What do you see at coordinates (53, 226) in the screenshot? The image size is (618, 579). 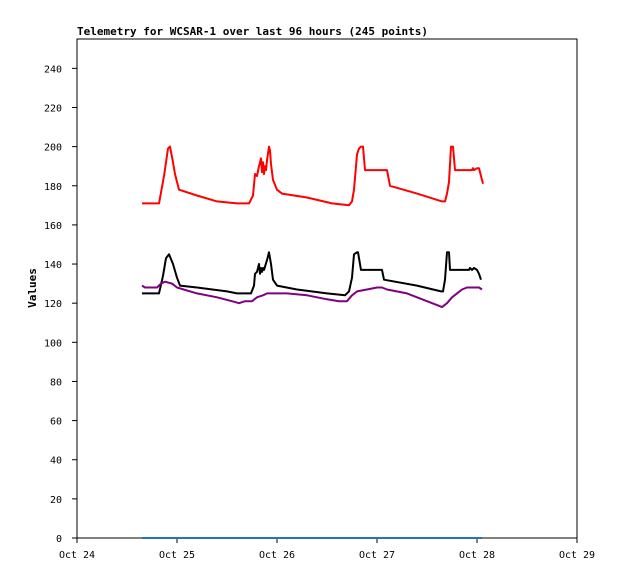 I see `y-tick-label: 160` at bounding box center [53, 226].